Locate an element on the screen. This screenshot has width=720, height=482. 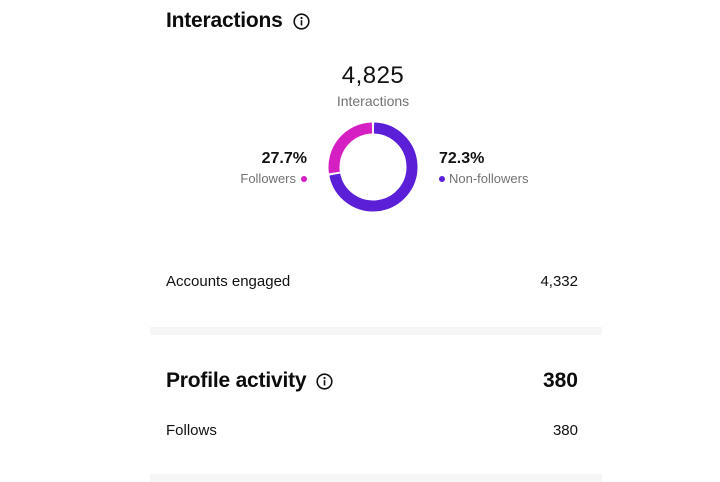
bottom-divider is located at coordinates (376, 478).